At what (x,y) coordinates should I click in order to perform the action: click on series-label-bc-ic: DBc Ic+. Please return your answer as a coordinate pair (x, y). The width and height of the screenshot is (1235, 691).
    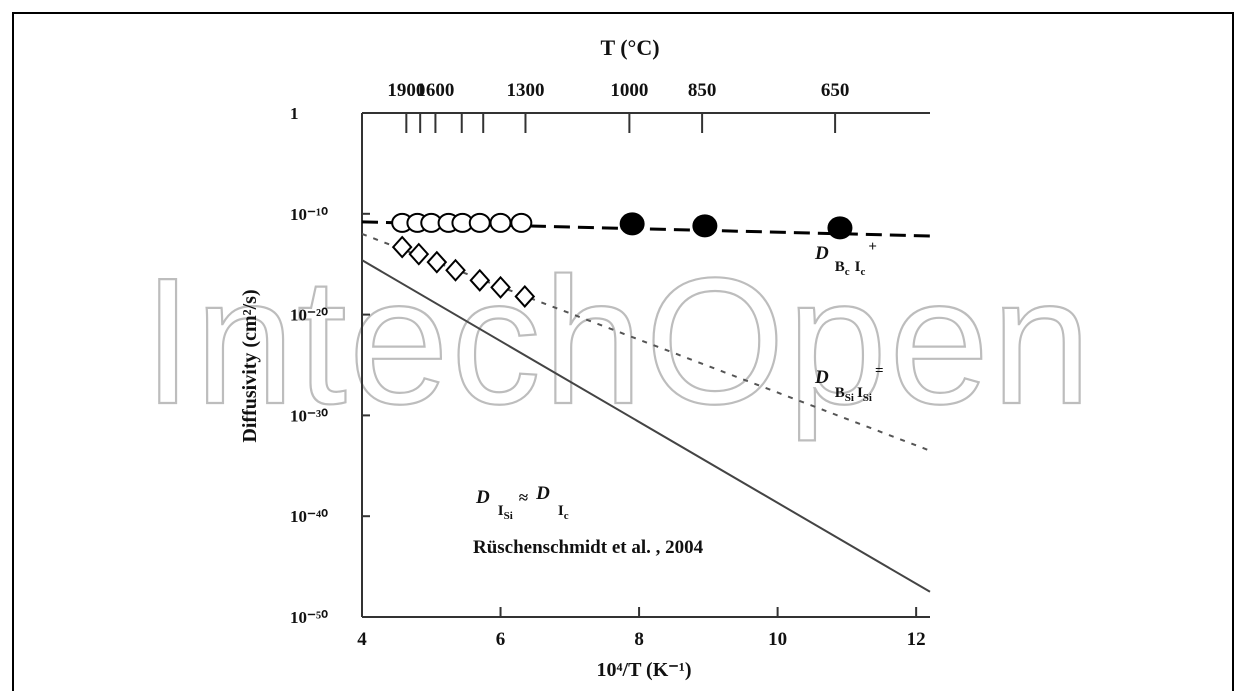
    Looking at the image, I should click on (845, 258).